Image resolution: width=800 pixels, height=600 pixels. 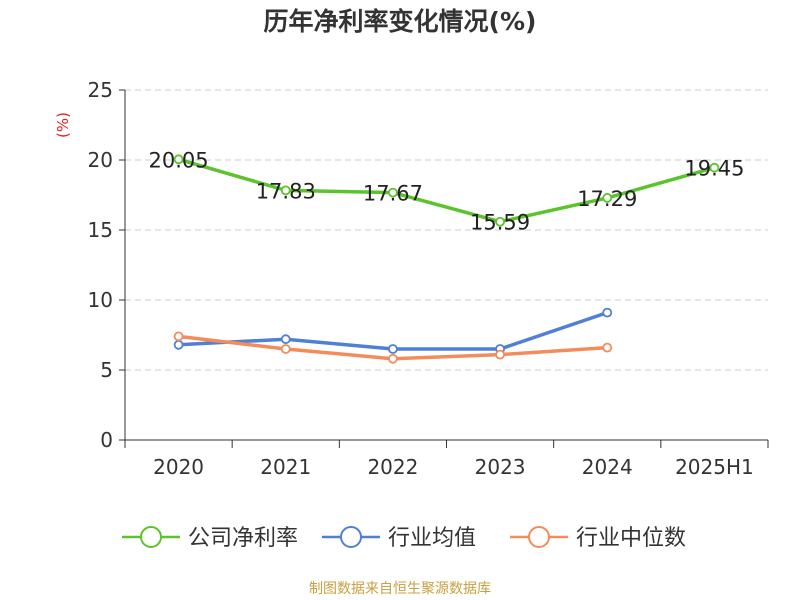 I want to click on x-tick-label: 2021, so click(x=285, y=467).